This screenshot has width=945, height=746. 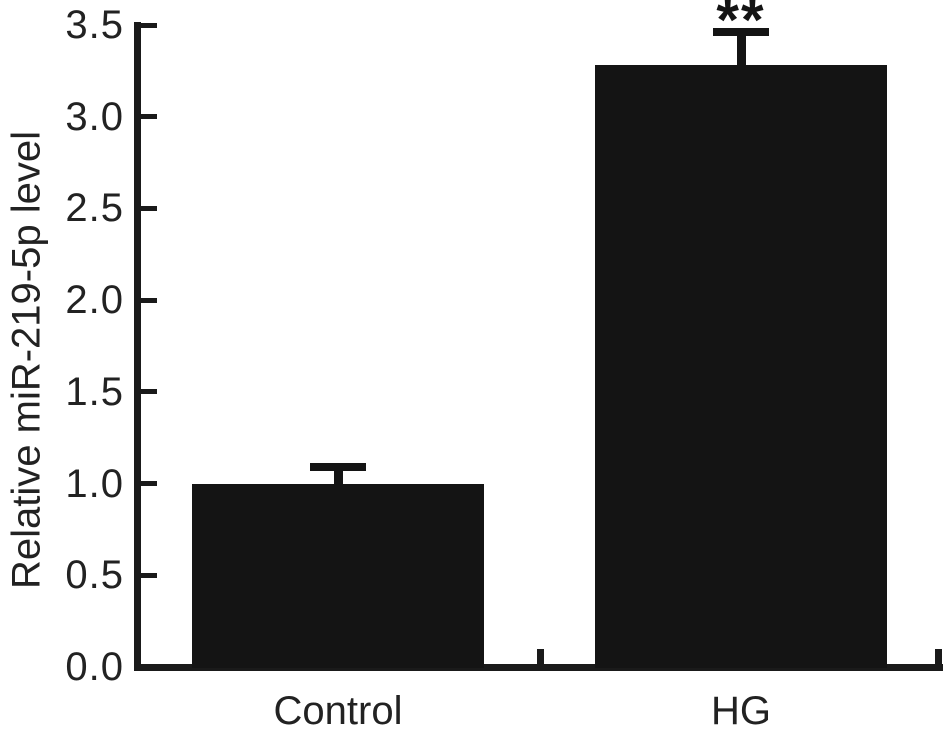 What do you see at coordinates (94, 208) in the screenshot?
I see `y-tick-label: 2.5` at bounding box center [94, 208].